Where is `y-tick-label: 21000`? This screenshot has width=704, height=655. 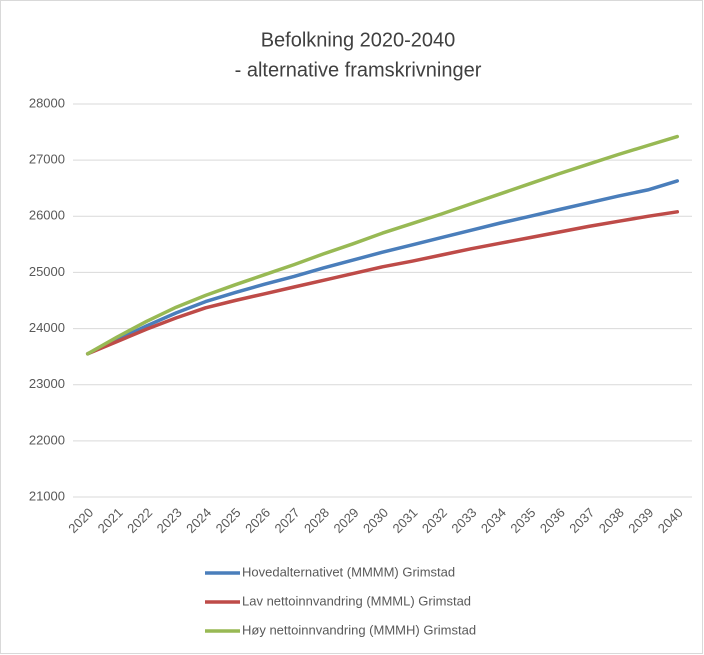 y-tick-label: 21000 is located at coordinates (47, 495).